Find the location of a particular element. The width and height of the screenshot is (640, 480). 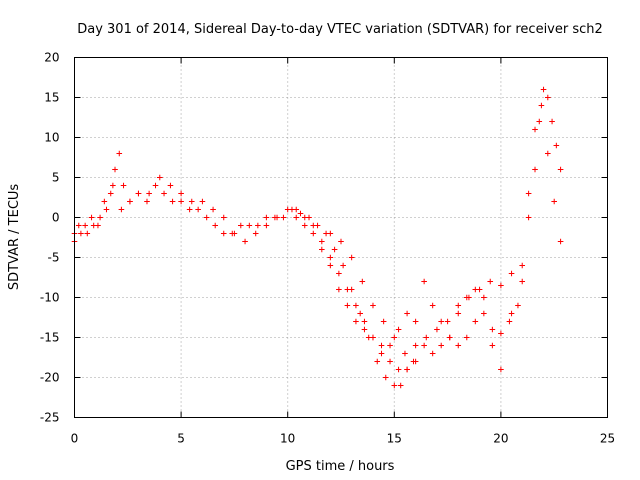

y-tick-label: 5 is located at coordinates (56, 178).